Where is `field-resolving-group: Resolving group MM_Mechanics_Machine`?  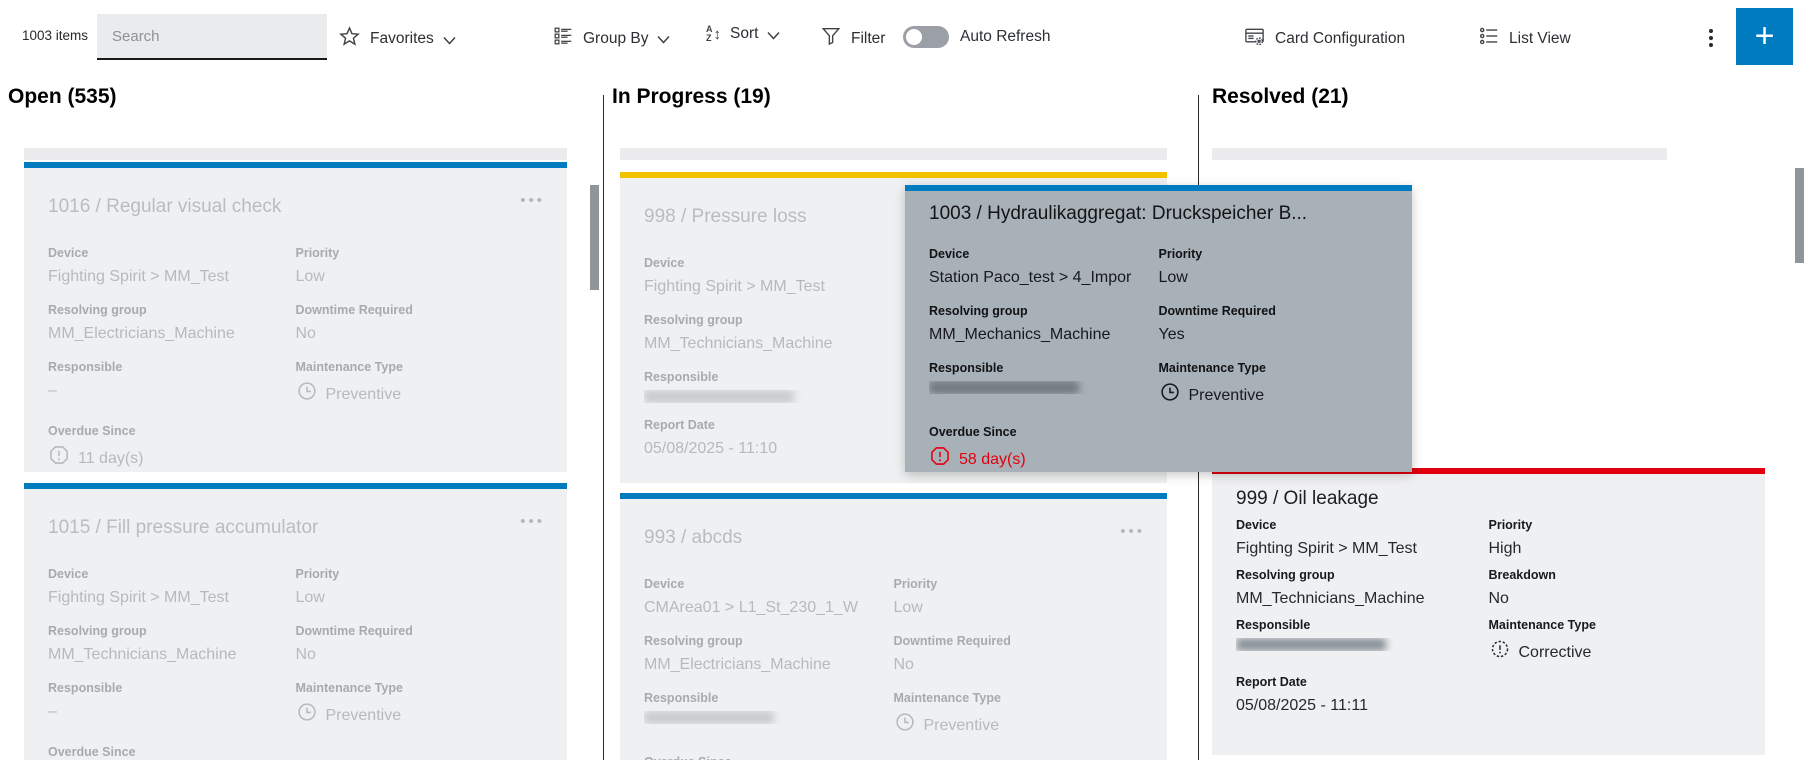 field-resolving-group: Resolving group MM_Mechanics_Machine is located at coordinates (1020, 323).